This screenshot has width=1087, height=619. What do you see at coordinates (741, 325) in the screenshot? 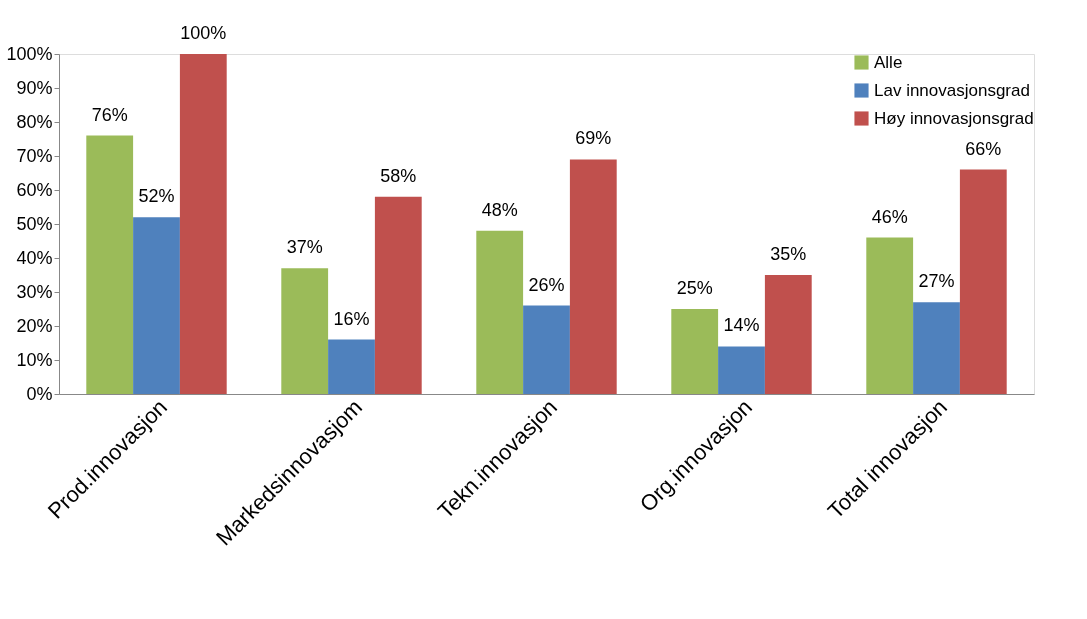
I see `data-label: 14%` at bounding box center [741, 325].